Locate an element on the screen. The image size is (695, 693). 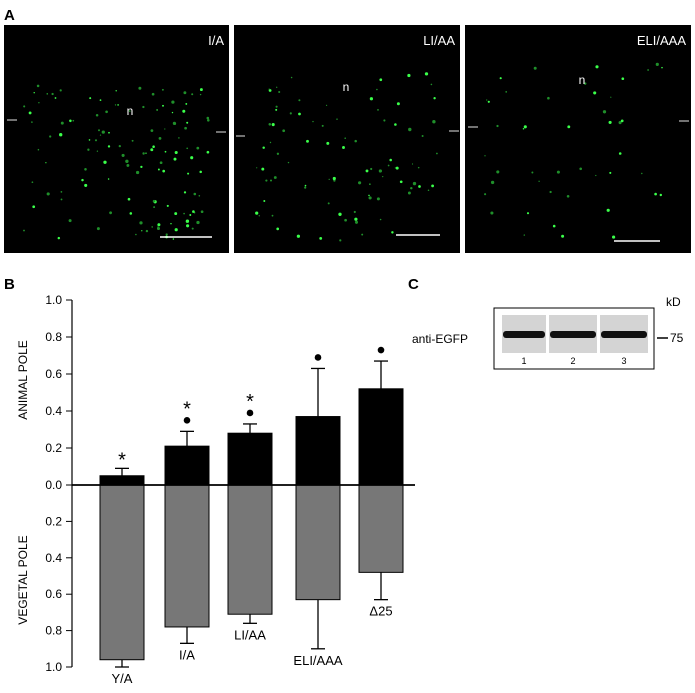
y-tick-label: 0.6 is located at coordinates (53, 594).